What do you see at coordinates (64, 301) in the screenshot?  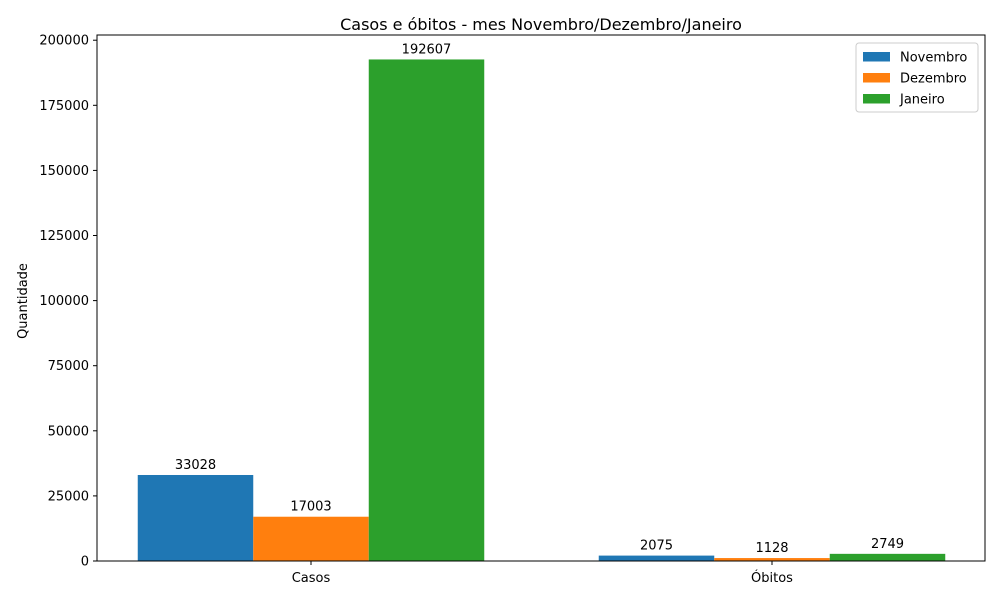 I see `y-tick-label: 100000` at bounding box center [64, 301].